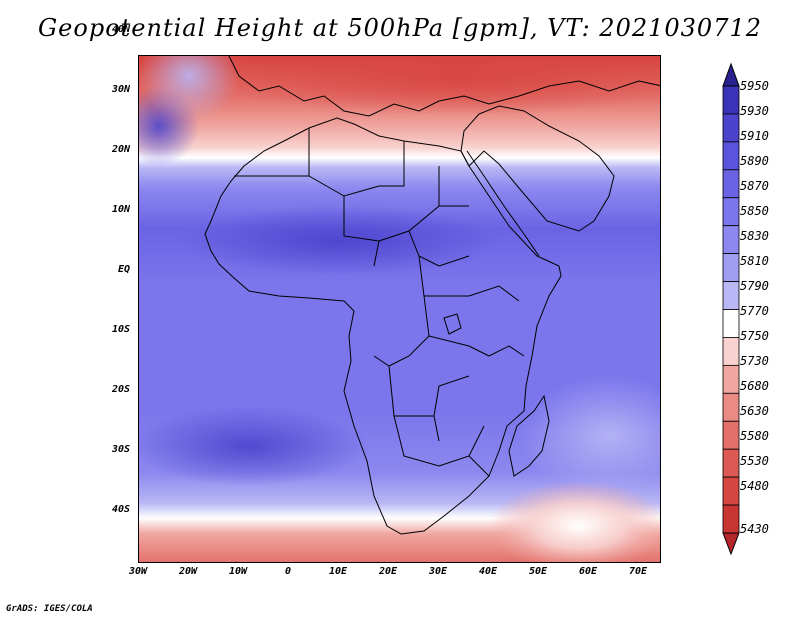 The width and height of the screenshot is (800, 618). I want to click on lat-label: 40S, so click(120, 509).